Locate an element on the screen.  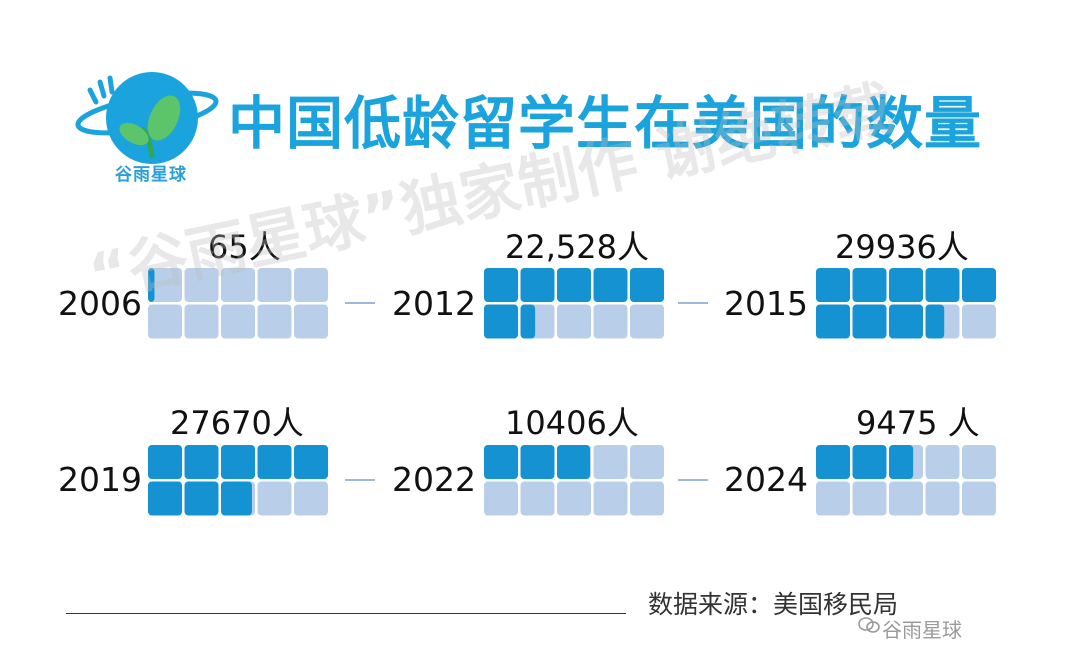
chart-title: 中国低龄留学生在美国的数量 is located at coordinates (605, 124).